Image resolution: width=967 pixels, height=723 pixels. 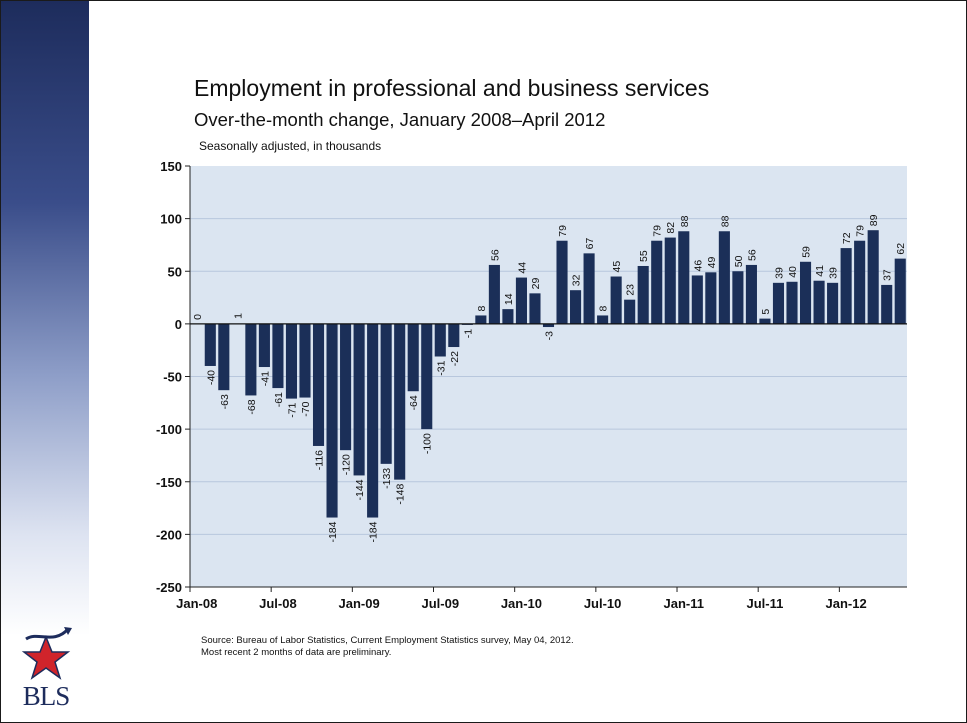 I want to click on data-label: -1, so click(x=468, y=333).